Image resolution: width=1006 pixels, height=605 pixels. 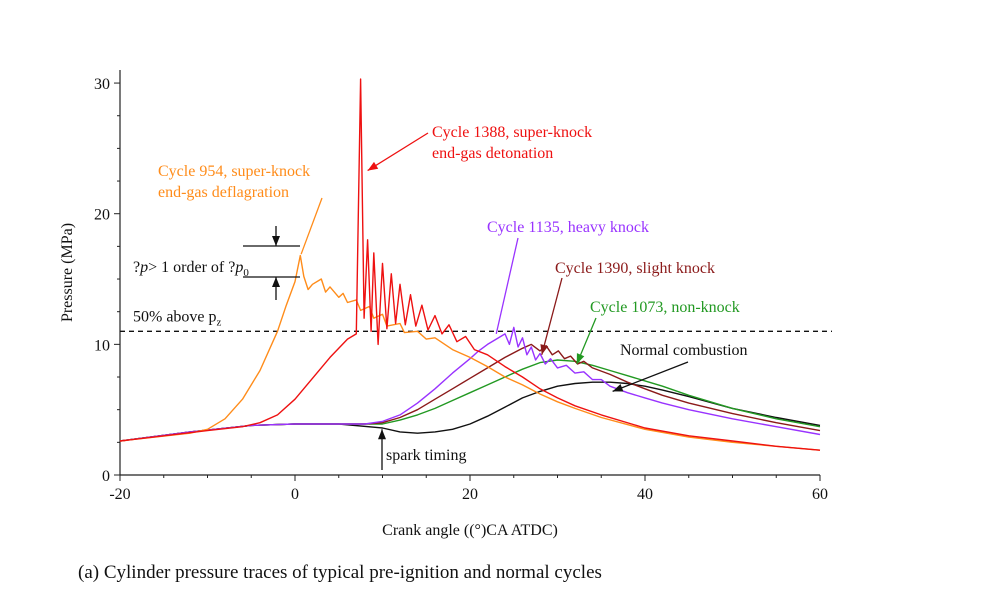 I want to click on delta-p-variable: p, so click(x=143, y=267).